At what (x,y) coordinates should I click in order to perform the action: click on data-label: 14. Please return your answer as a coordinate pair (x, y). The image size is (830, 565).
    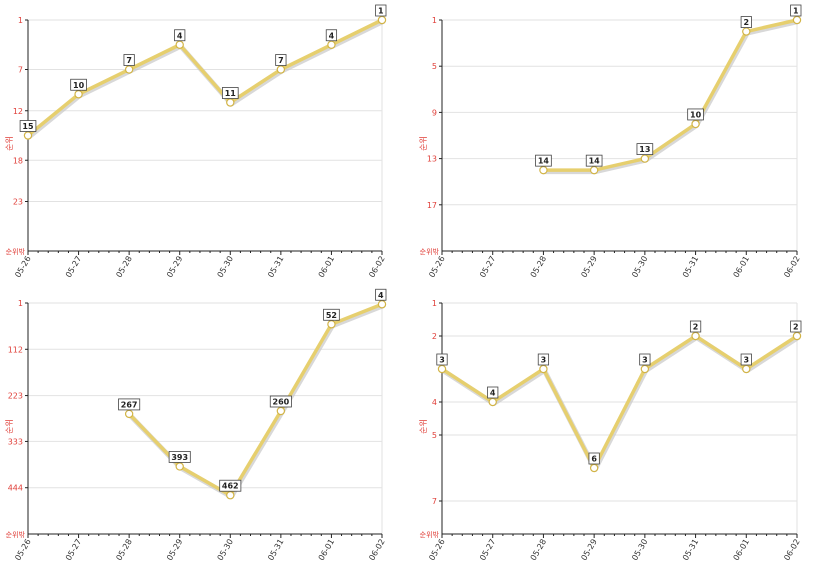
    Looking at the image, I should click on (595, 161).